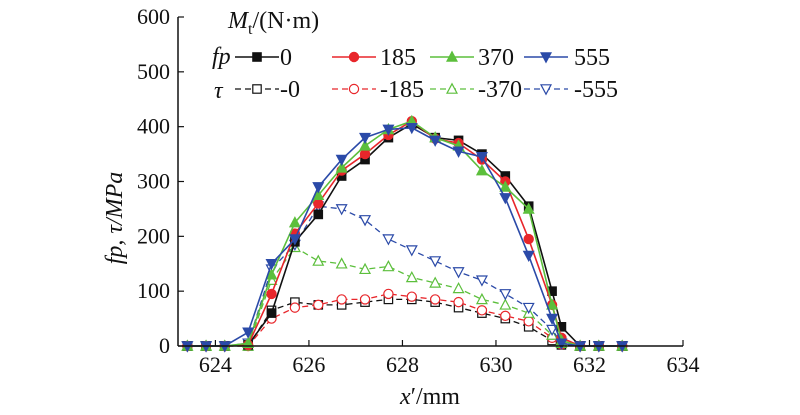 The width and height of the screenshot is (800, 415). What do you see at coordinates (596, 90) in the screenshot?
I see `legend-label: -555` at bounding box center [596, 90].